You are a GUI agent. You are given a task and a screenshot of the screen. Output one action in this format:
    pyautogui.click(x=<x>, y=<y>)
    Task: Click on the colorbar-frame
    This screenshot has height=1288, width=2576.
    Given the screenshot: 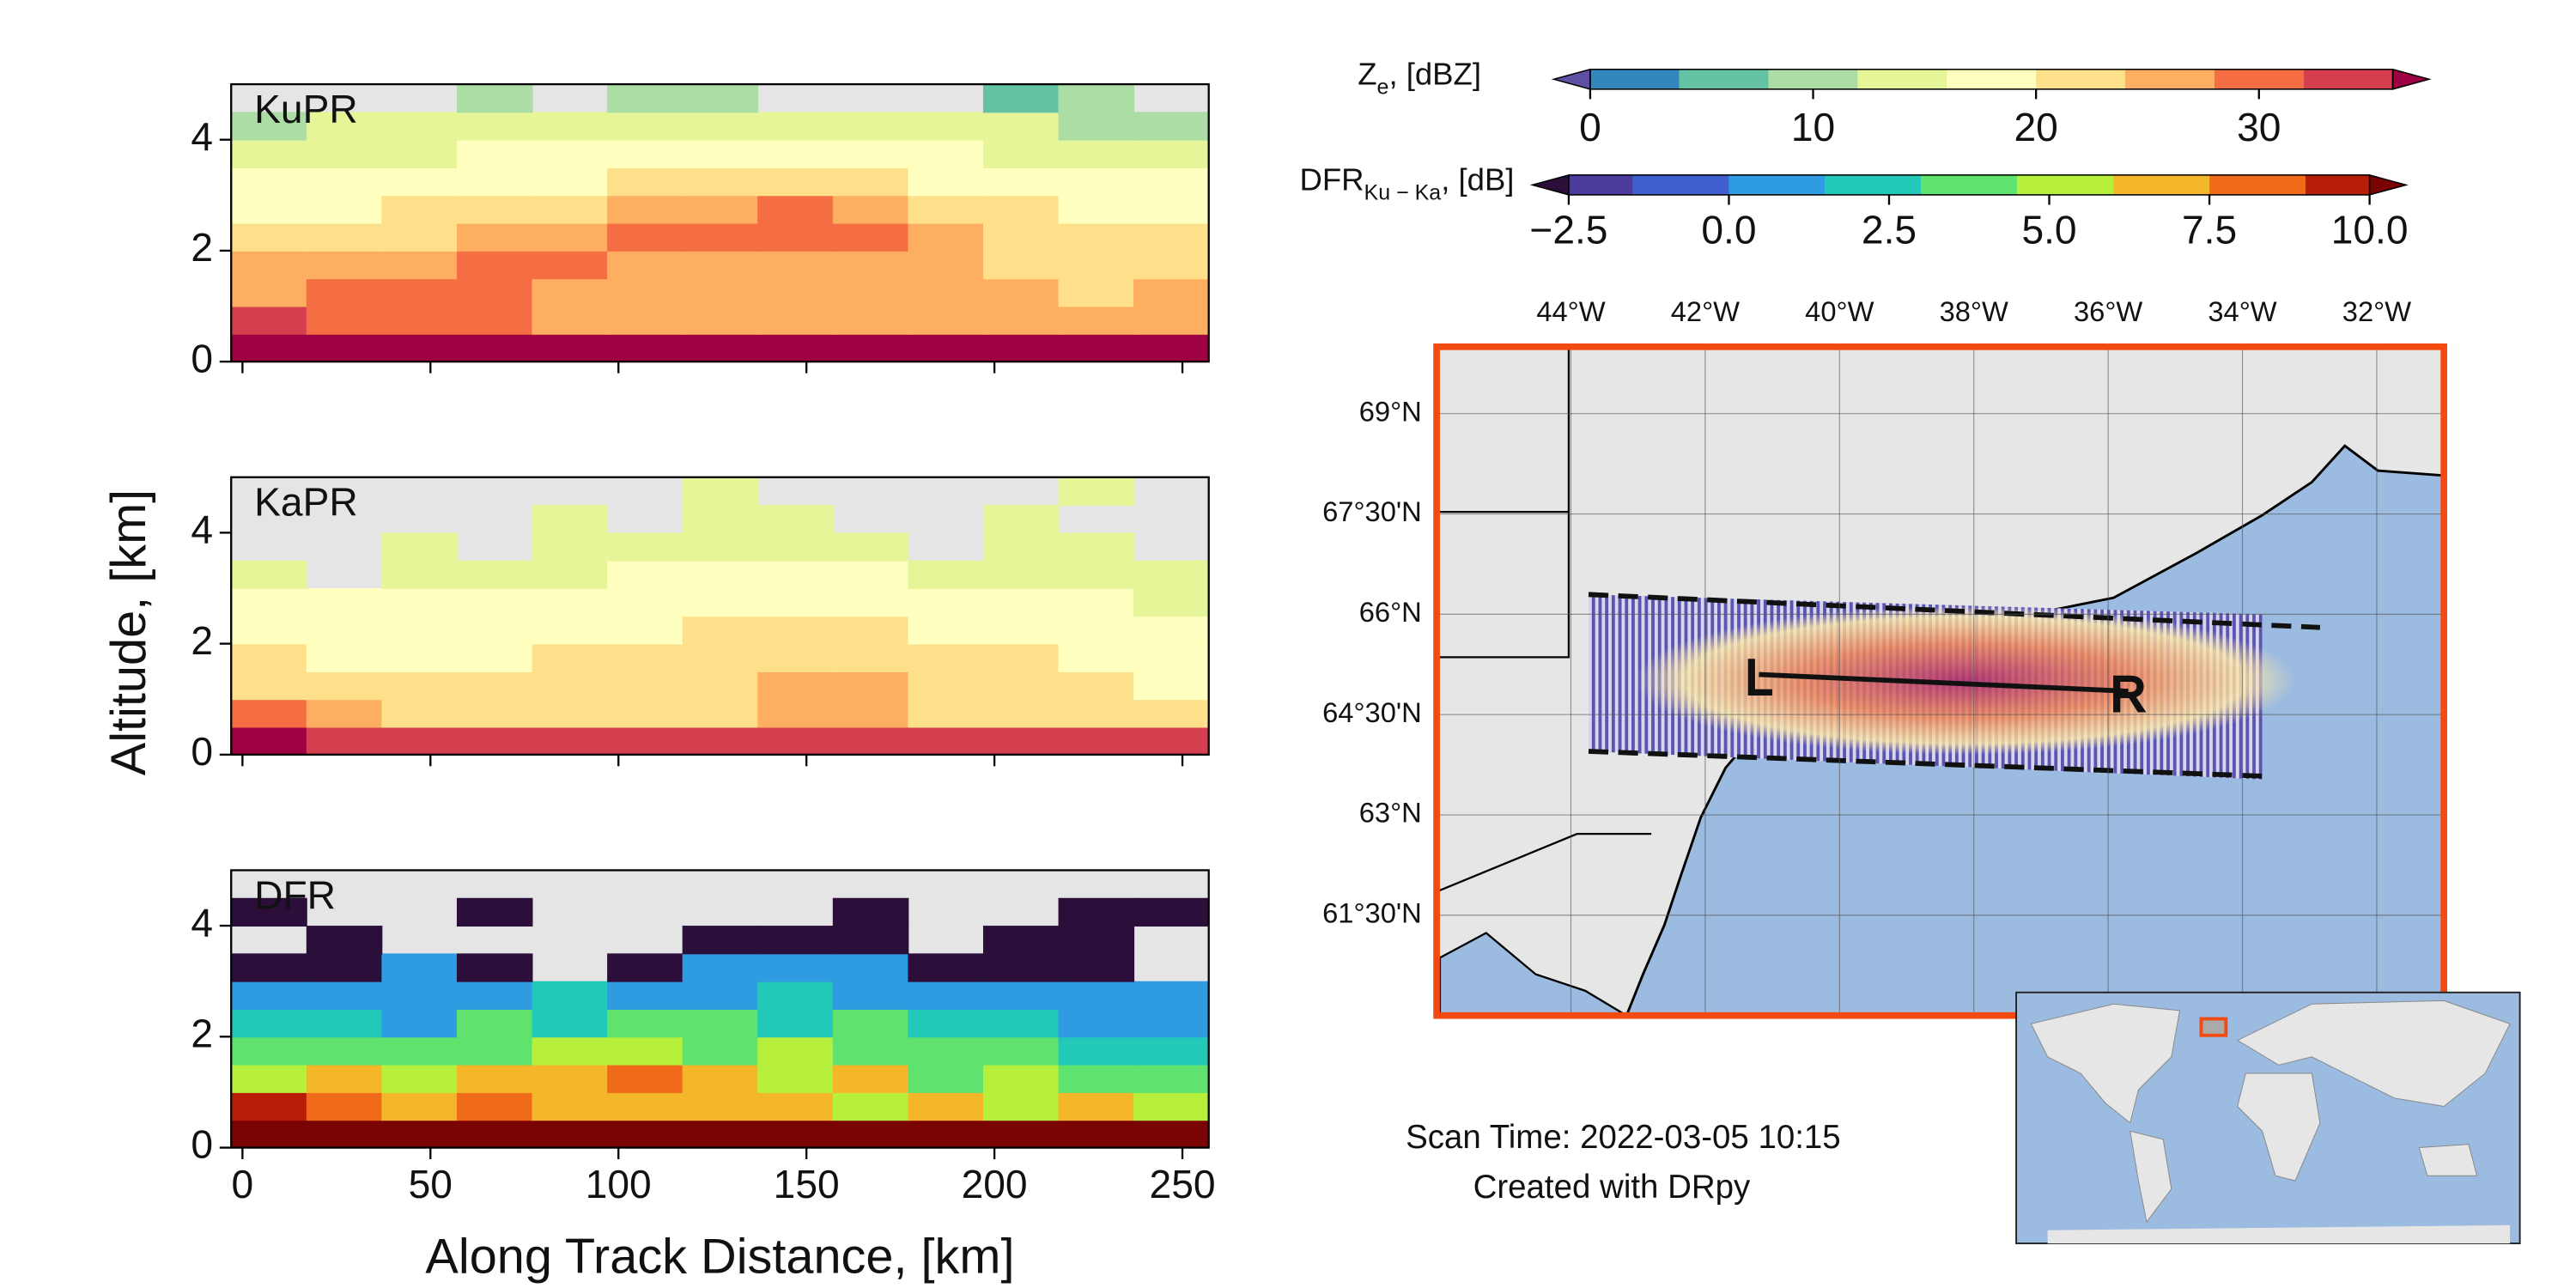 What is the action you would take?
    pyautogui.click(x=1969, y=185)
    